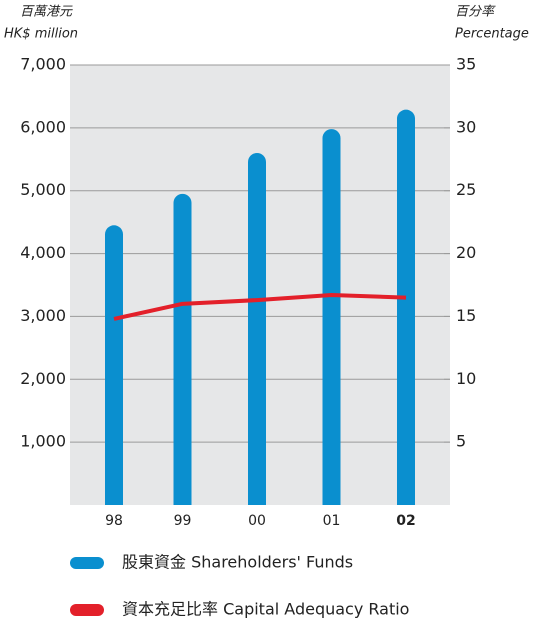 The width and height of the screenshot is (539, 629). What do you see at coordinates (43, 441) in the screenshot?
I see `y-tick-label: 1,000` at bounding box center [43, 441].